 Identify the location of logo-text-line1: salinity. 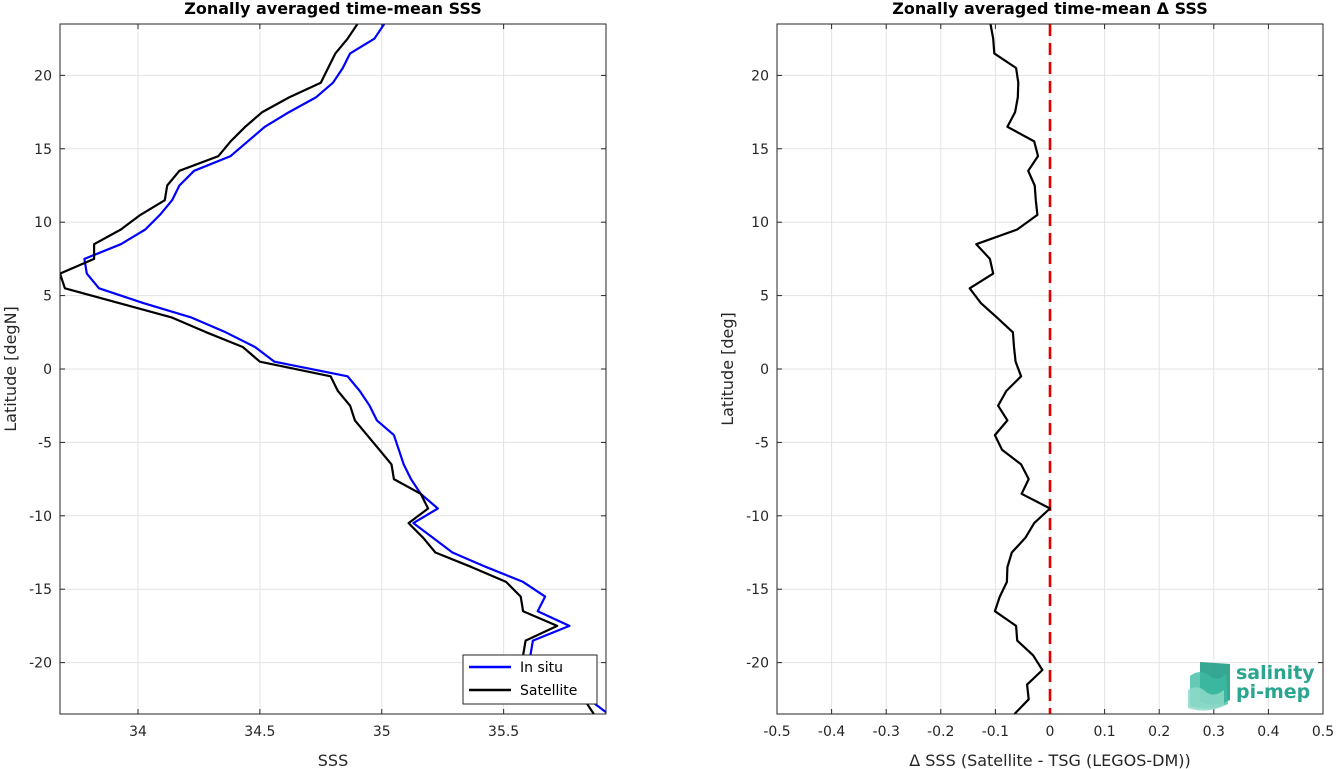
(1275, 673).